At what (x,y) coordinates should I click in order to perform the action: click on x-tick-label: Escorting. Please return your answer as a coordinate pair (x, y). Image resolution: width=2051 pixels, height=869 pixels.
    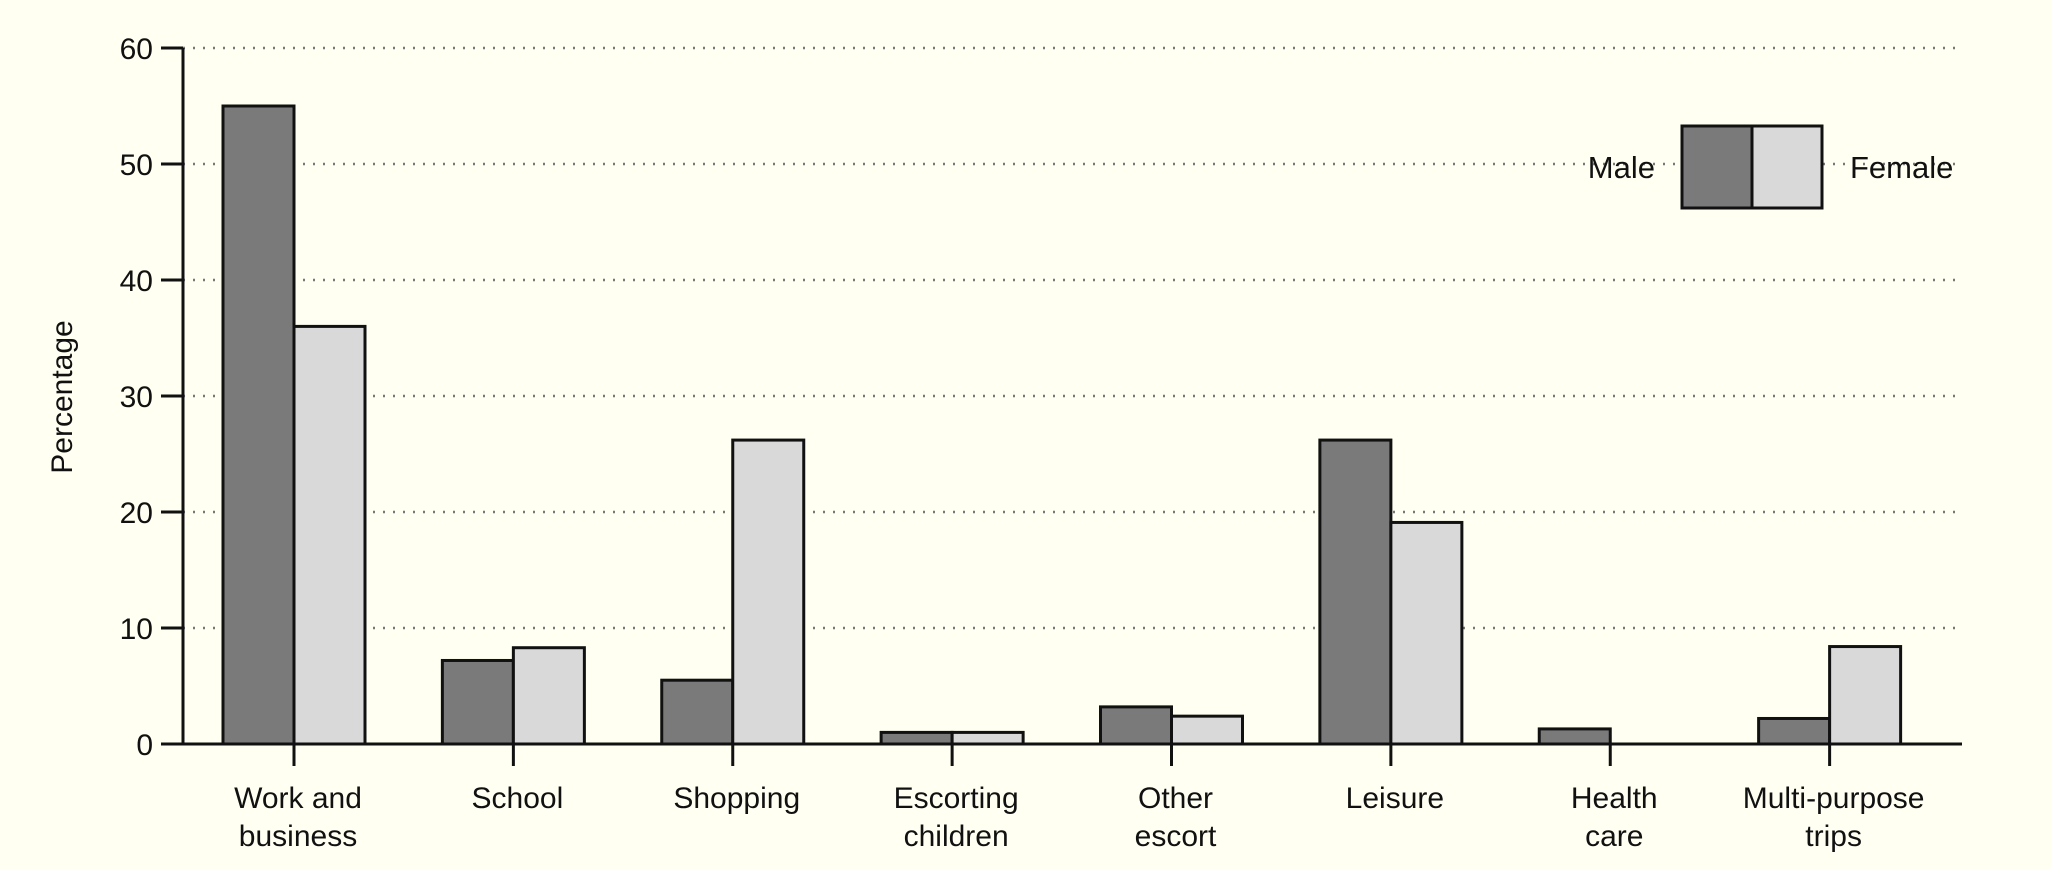
    Looking at the image, I should click on (956, 798).